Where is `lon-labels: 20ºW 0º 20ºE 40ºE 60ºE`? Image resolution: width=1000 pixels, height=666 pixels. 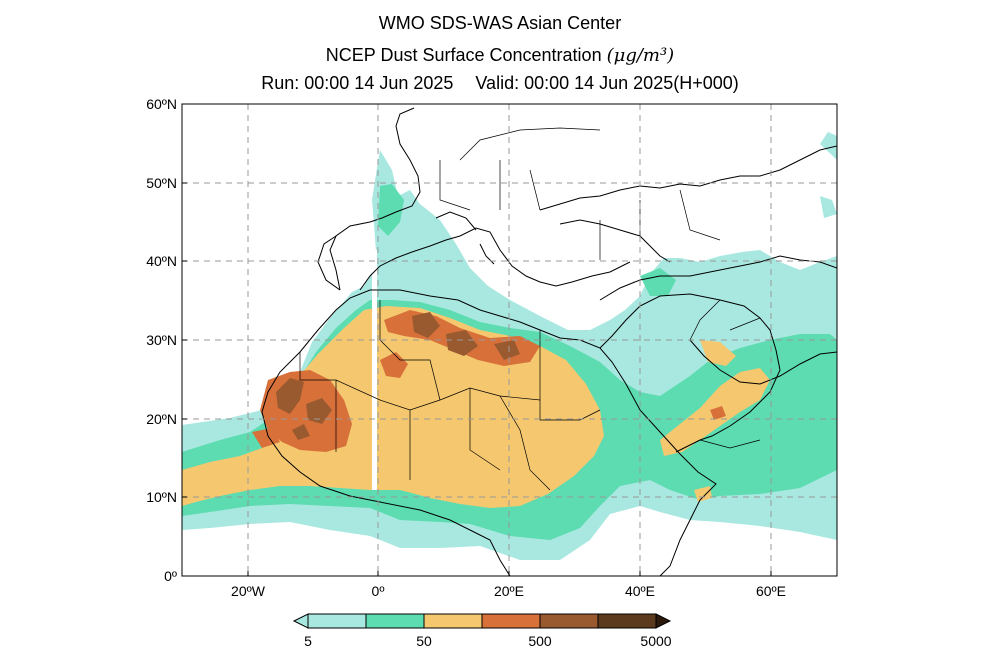
lon-labels: 20ºW 0º 20ºE 40ºE 60ºE is located at coordinates (508, 591).